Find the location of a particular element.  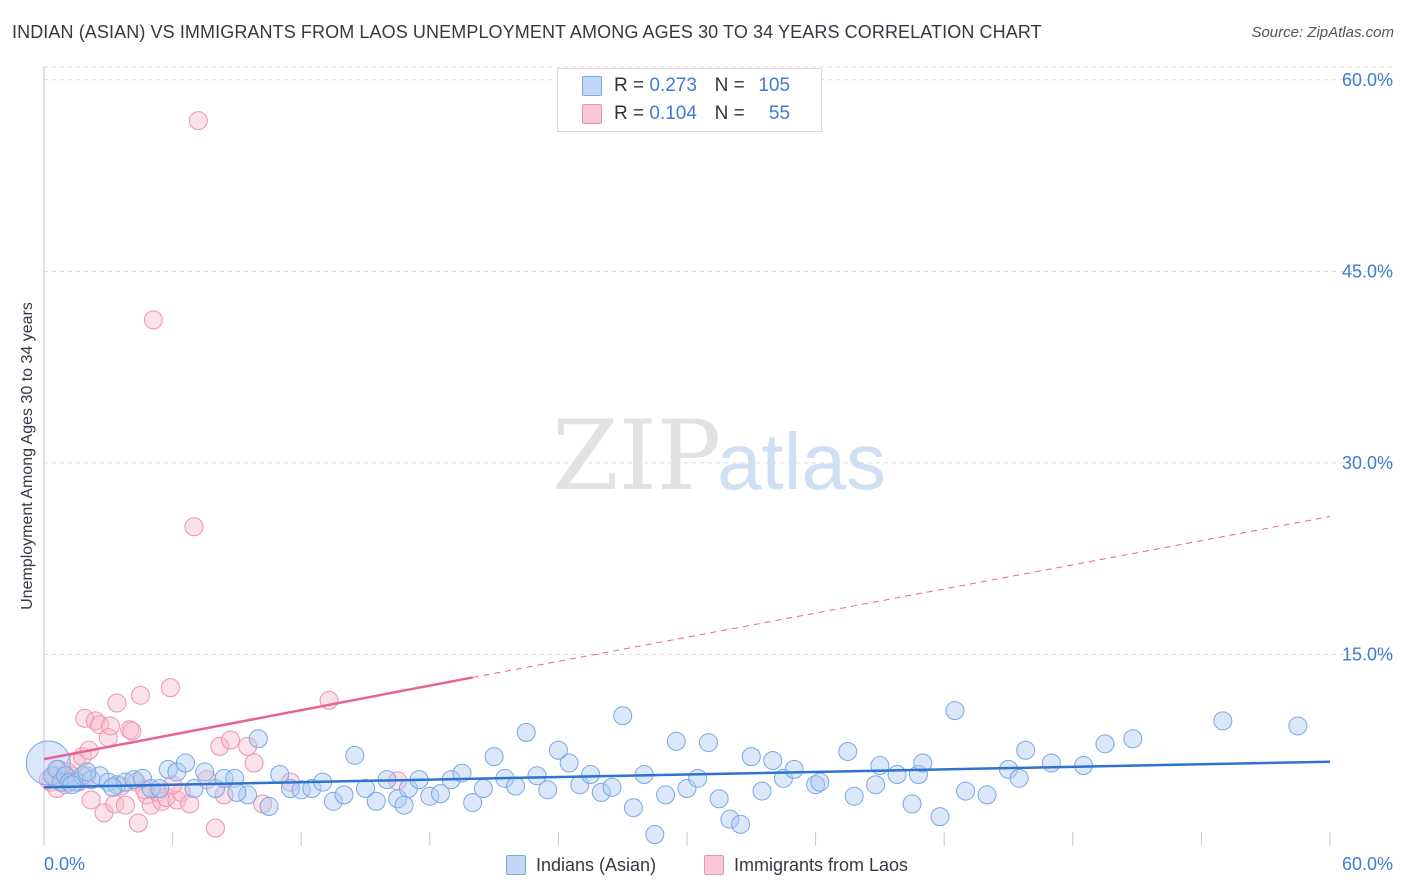

indian-trend-line is located at coordinates (687, 774).